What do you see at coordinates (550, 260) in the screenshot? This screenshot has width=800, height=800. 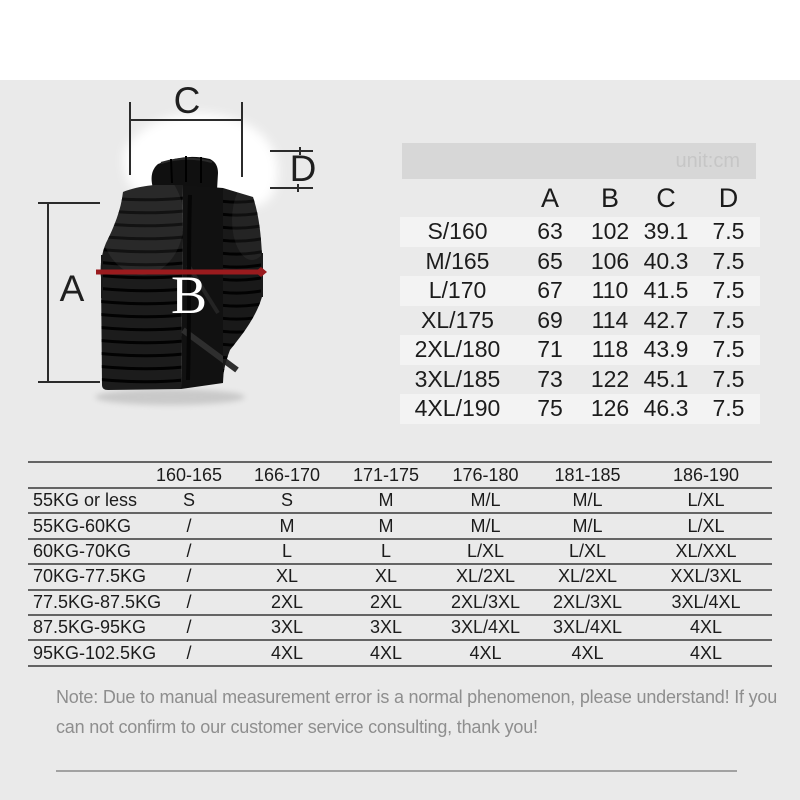 I see `size-cell: 65` at bounding box center [550, 260].